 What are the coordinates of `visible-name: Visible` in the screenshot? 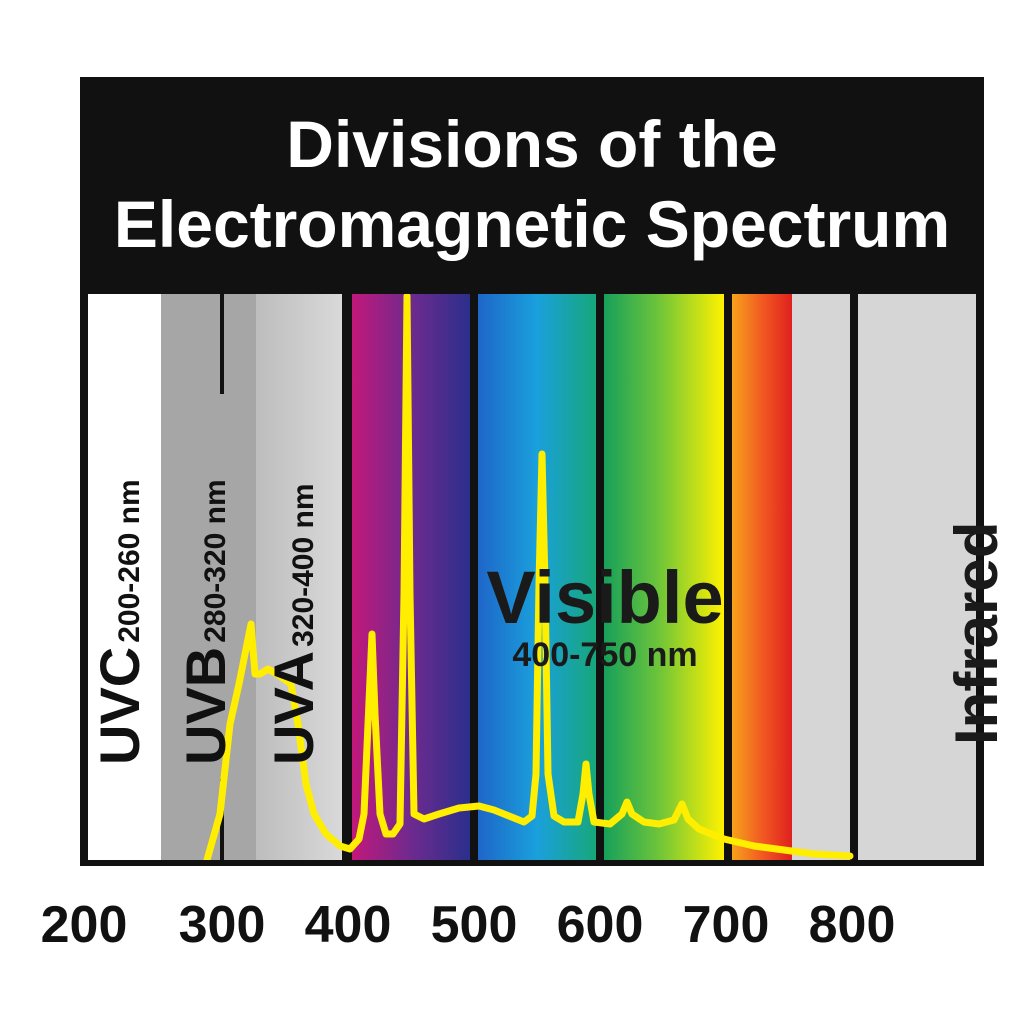 It's located at (605, 597).